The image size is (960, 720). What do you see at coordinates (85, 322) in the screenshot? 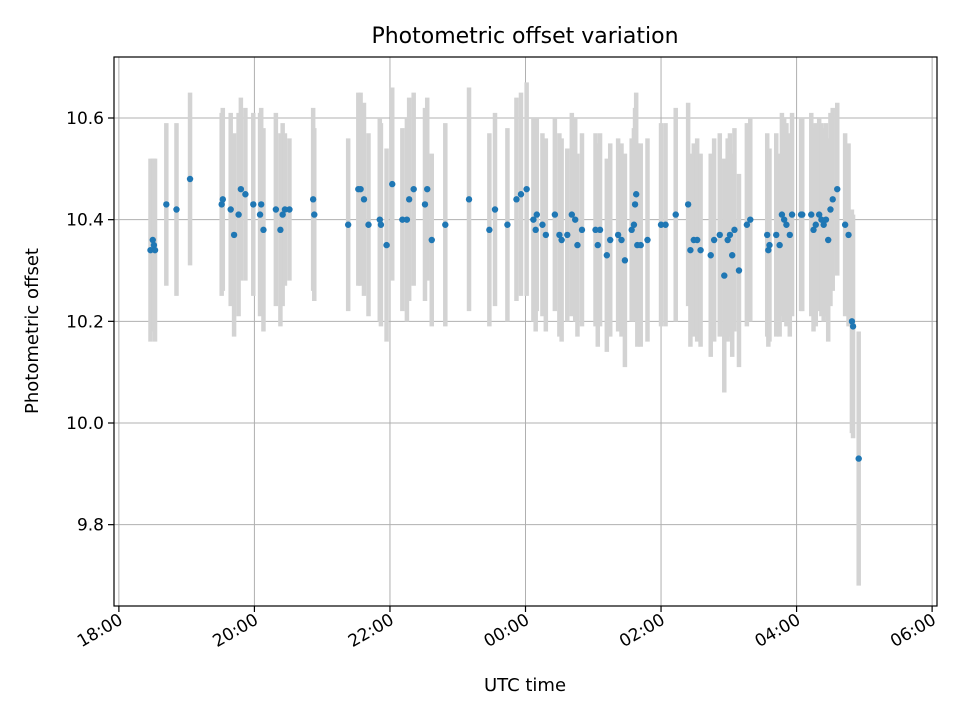
I see `y-tick-label: 10.2` at bounding box center [85, 322].